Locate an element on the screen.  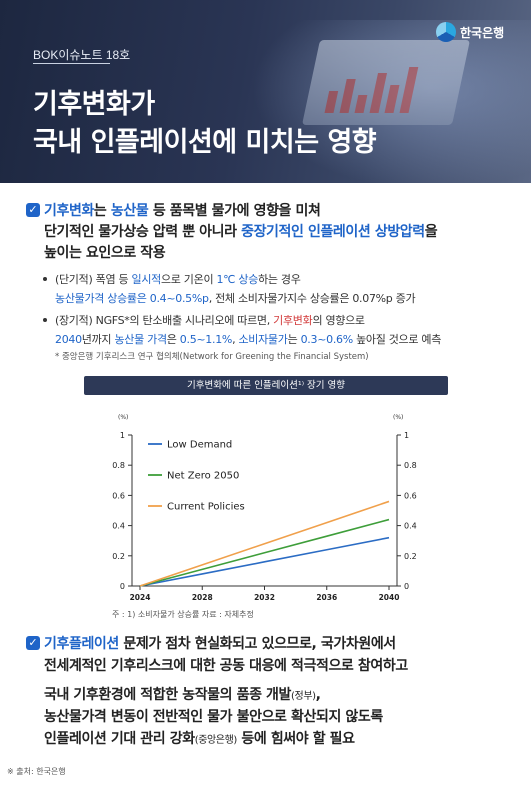
chart-note: 주 : 1) 소비자물가 상승률 자료 : 자체추정 is located at coordinates (183, 614).